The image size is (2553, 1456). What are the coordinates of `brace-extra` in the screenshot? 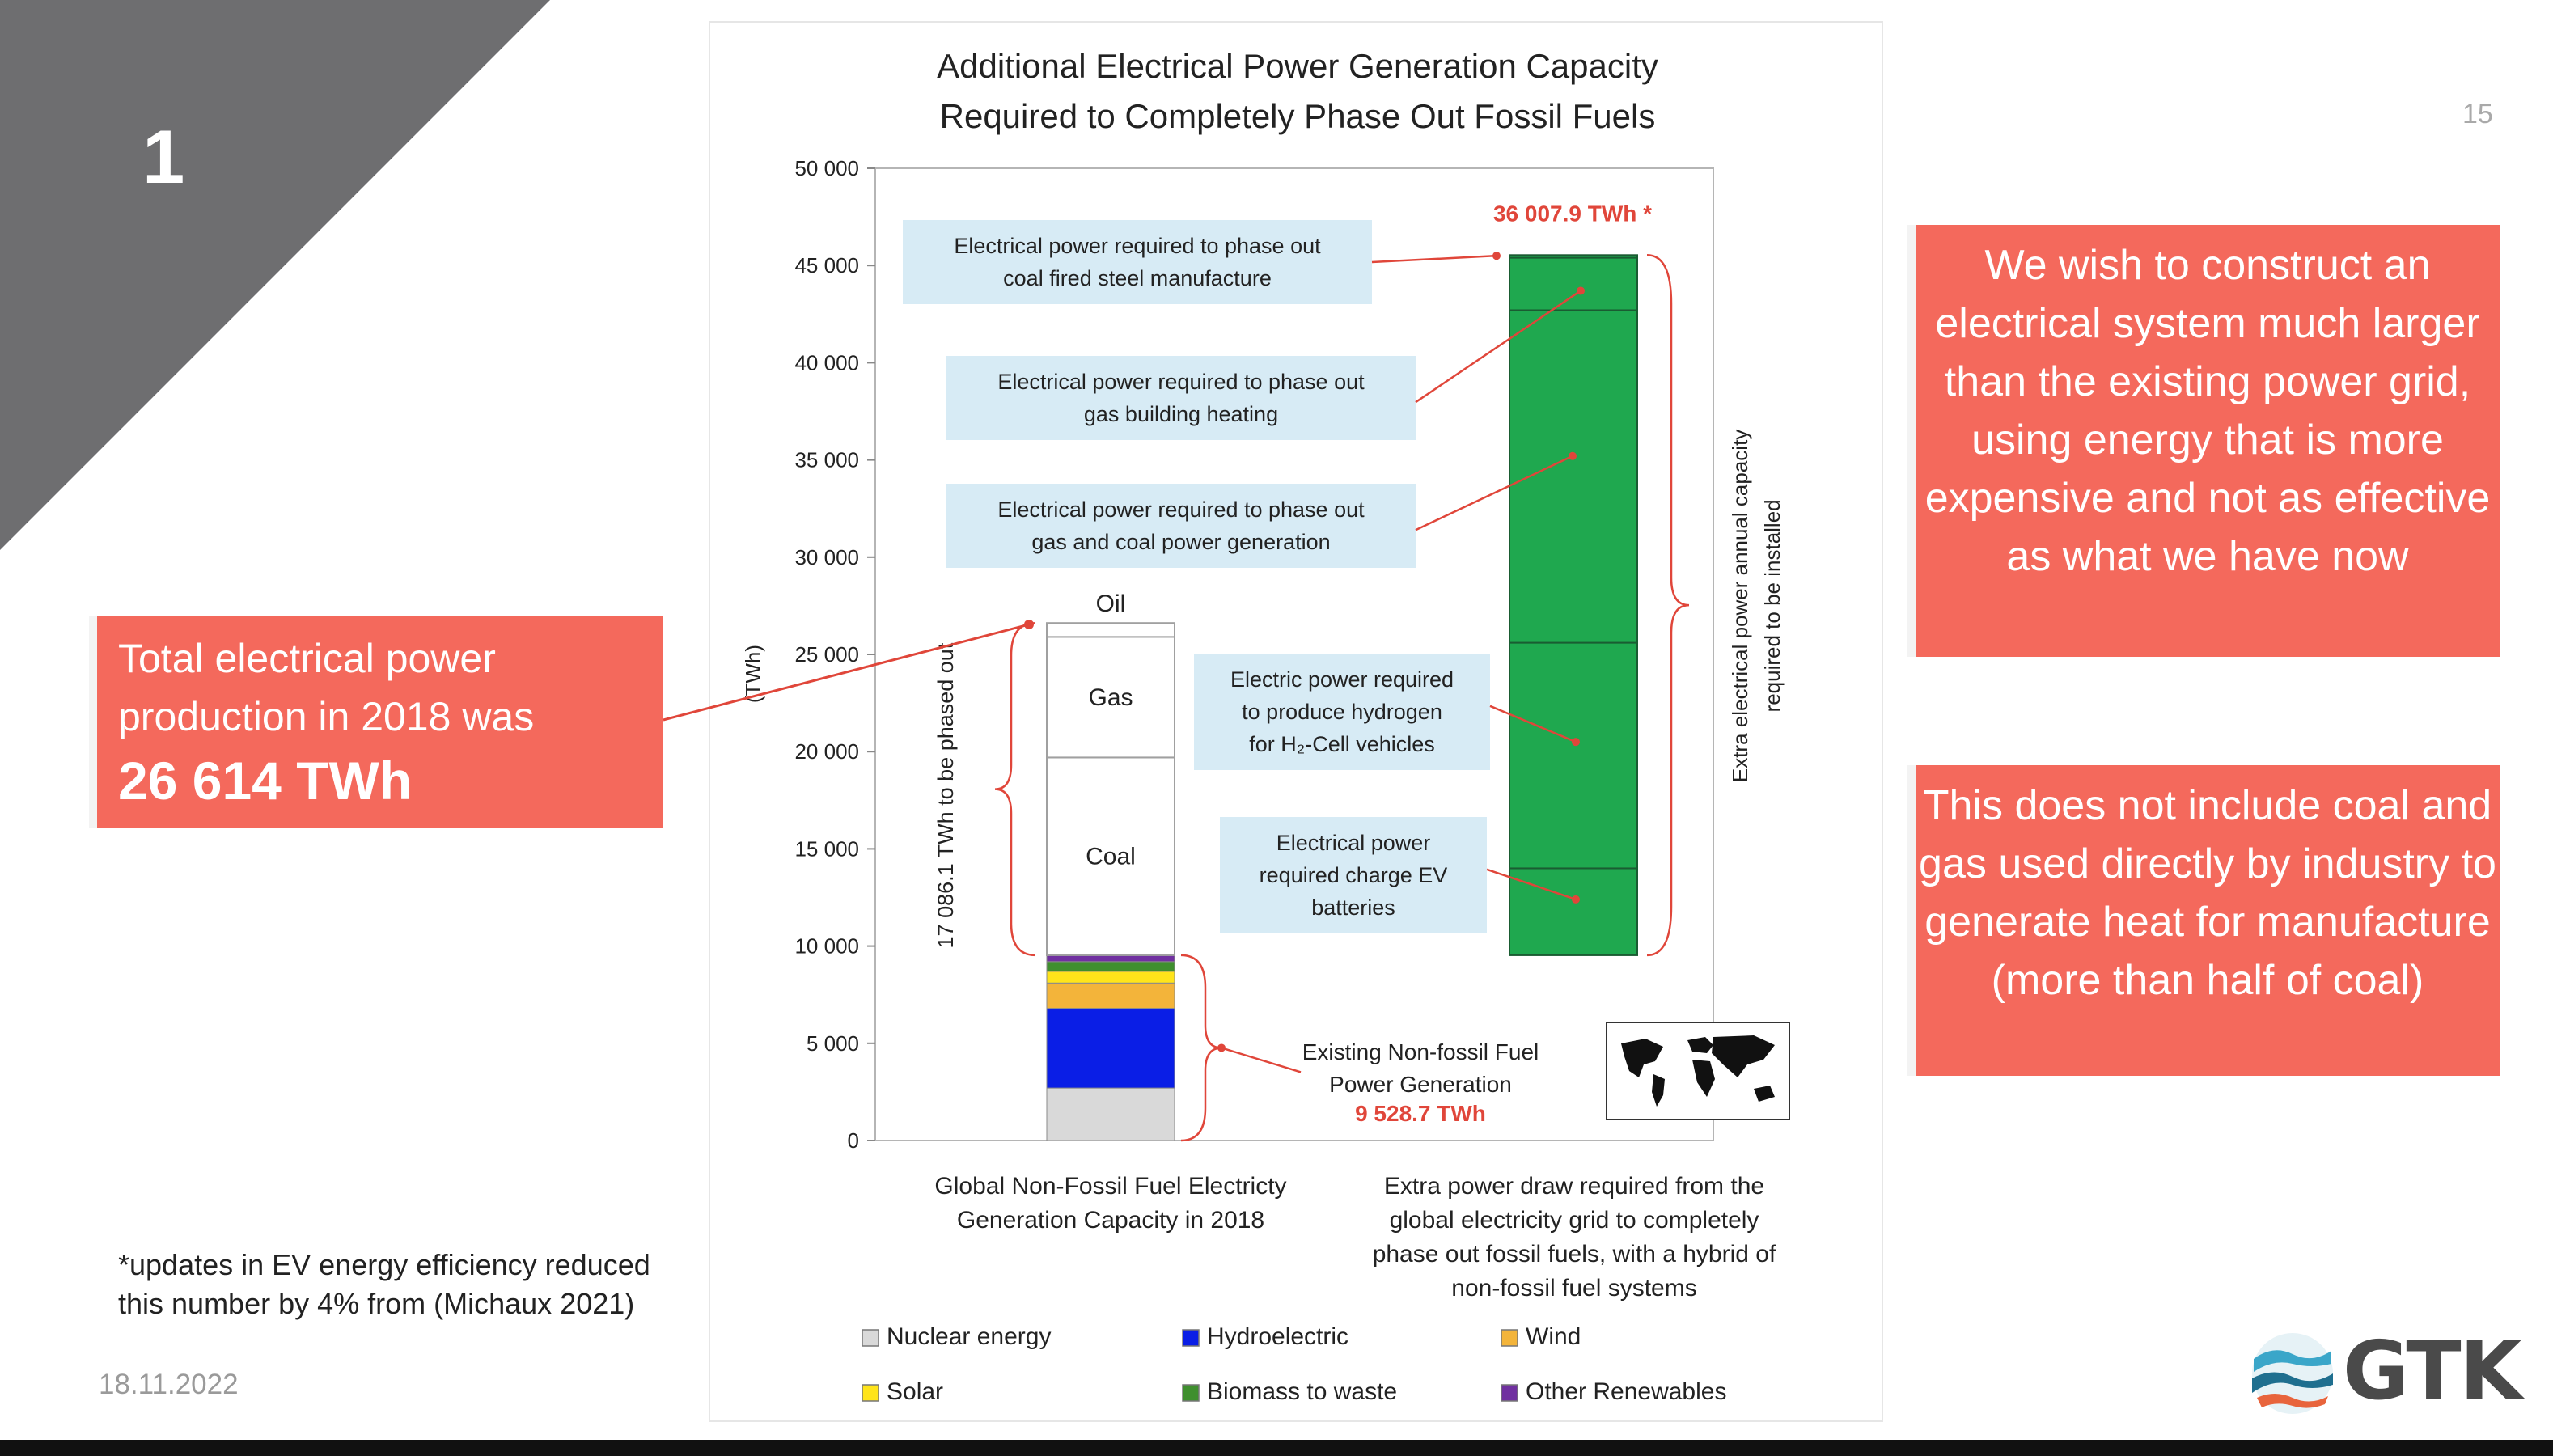 It's located at (1668, 605).